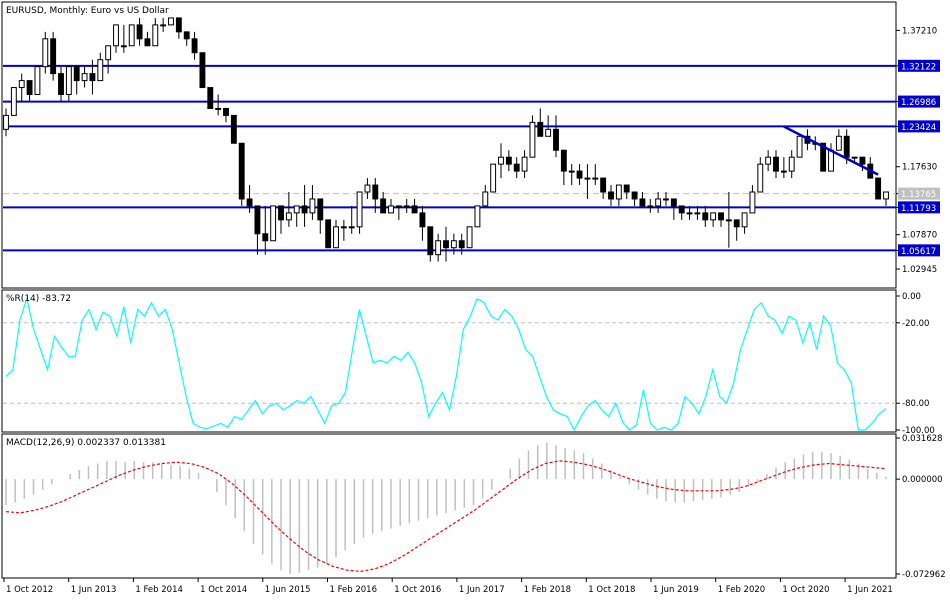  I want to click on time-tick-label: 1 Oct 2012, so click(29, 590).